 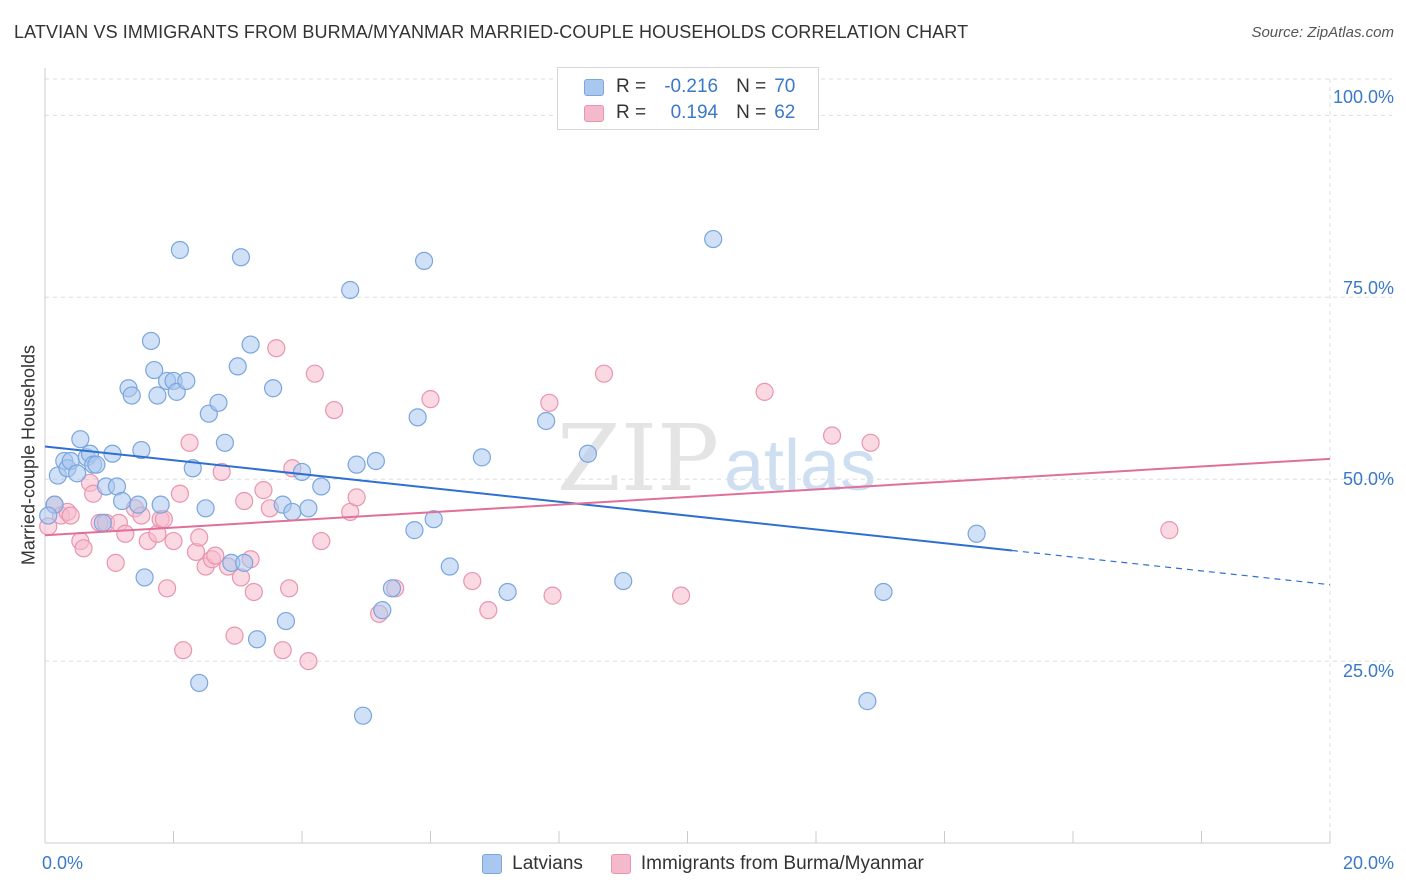 What do you see at coordinates (1368, 671) in the screenshot?
I see `y-tick-label: 25.0%` at bounding box center [1368, 671].